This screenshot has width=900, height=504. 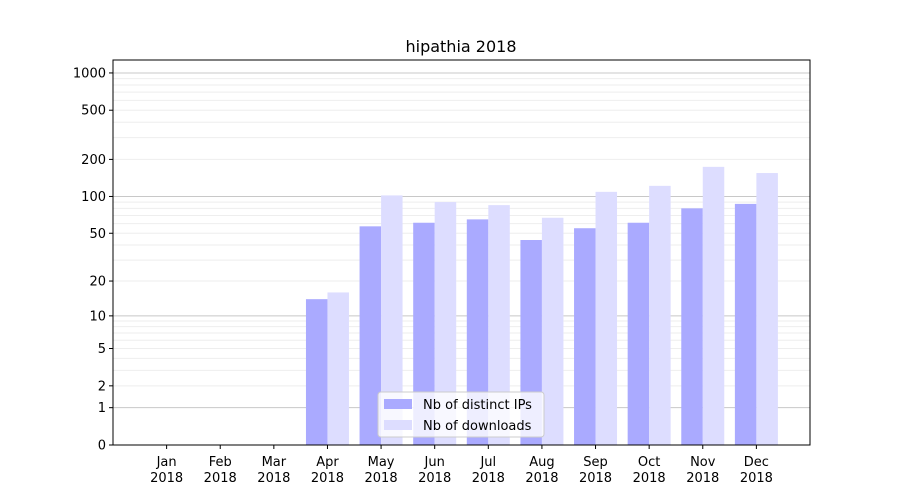 What do you see at coordinates (166, 462) in the screenshot?
I see `x-tick-label: Jan` at bounding box center [166, 462].